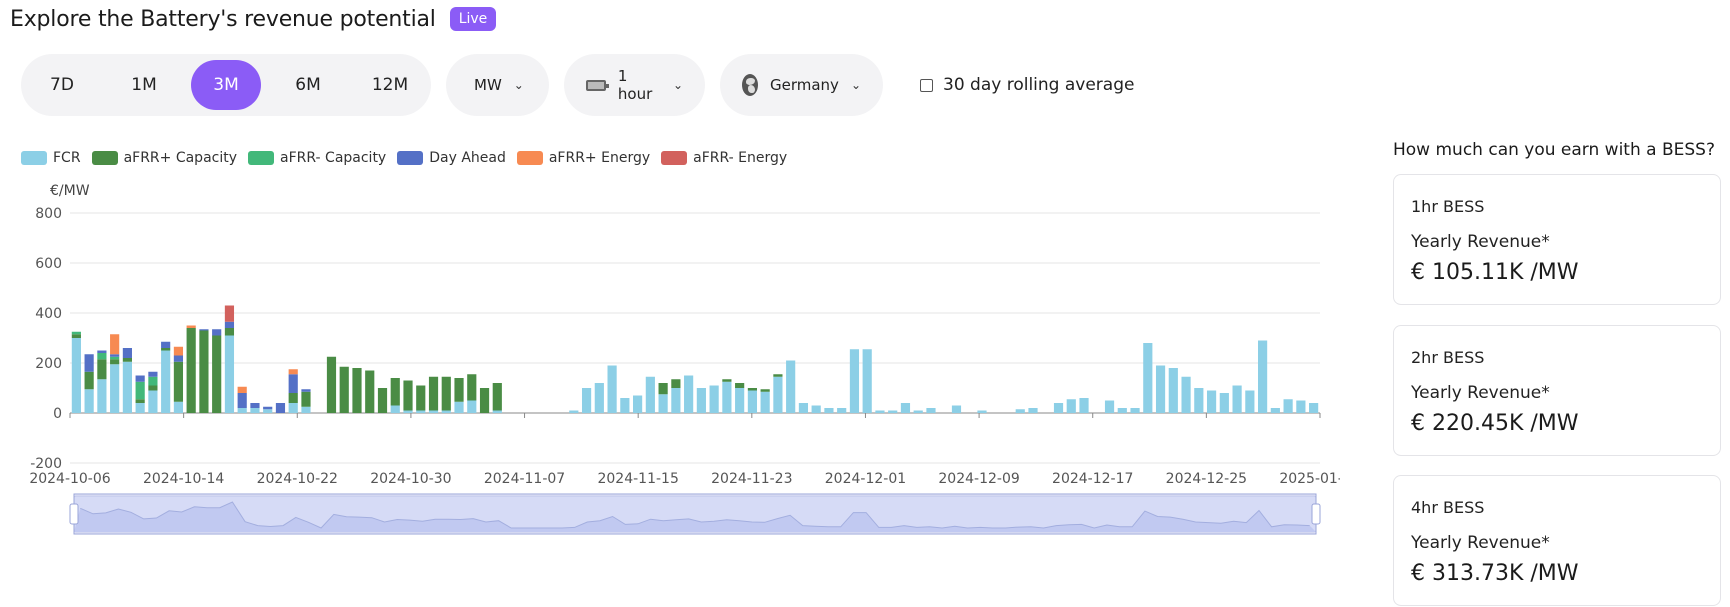  I want to click on zoom-handle-left, so click(74, 514).